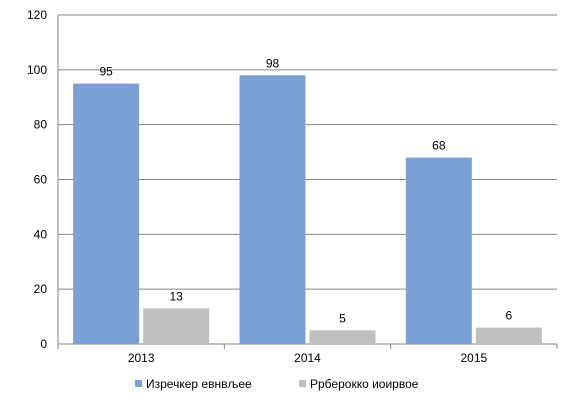  I want to click on y-tick-label: 80, so click(41, 125).